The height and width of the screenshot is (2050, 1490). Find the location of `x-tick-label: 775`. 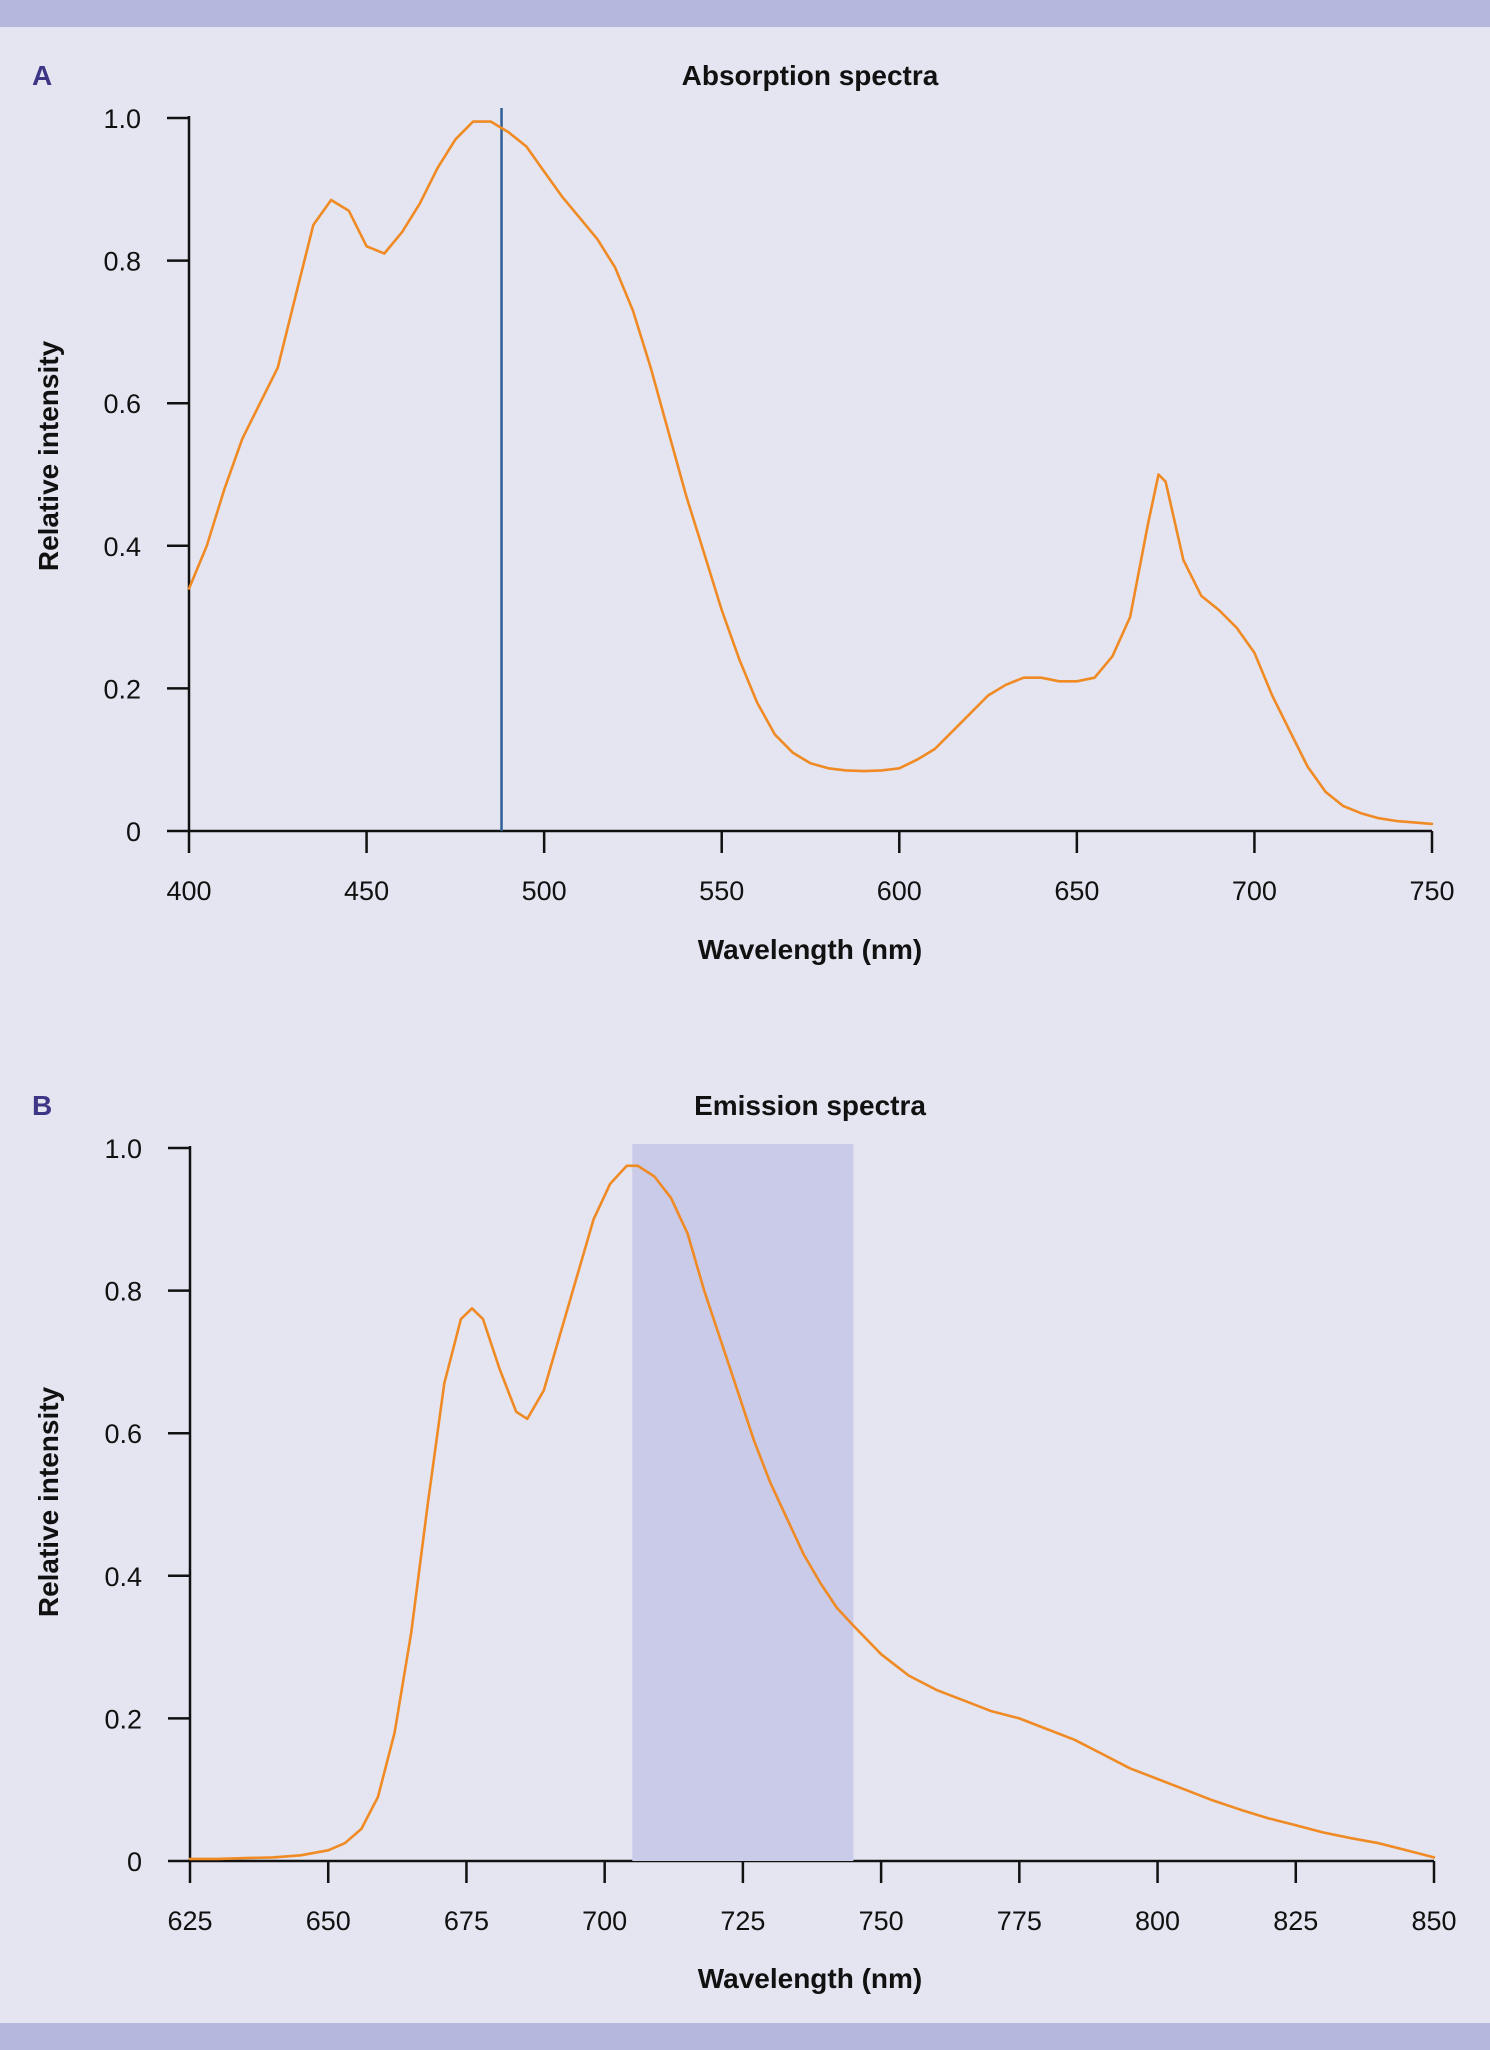

x-tick-label: 775 is located at coordinates (1019, 1921).